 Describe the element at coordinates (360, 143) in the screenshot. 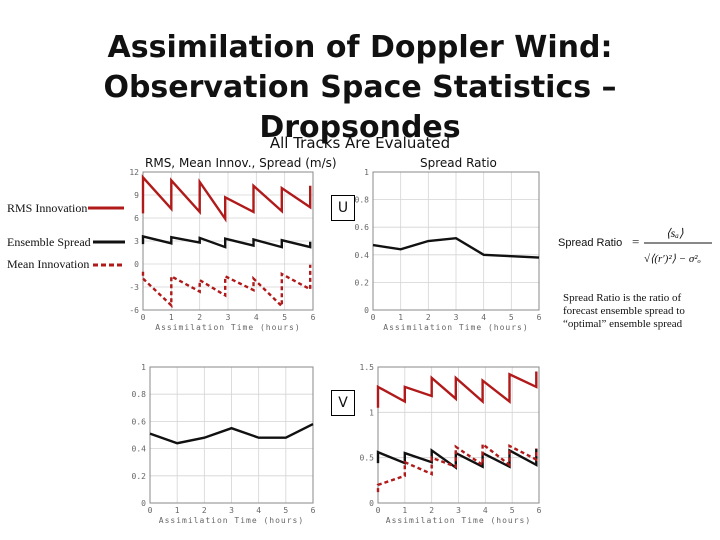

I see `slide-subtitle: All Tracks Are Evaluated` at that location.